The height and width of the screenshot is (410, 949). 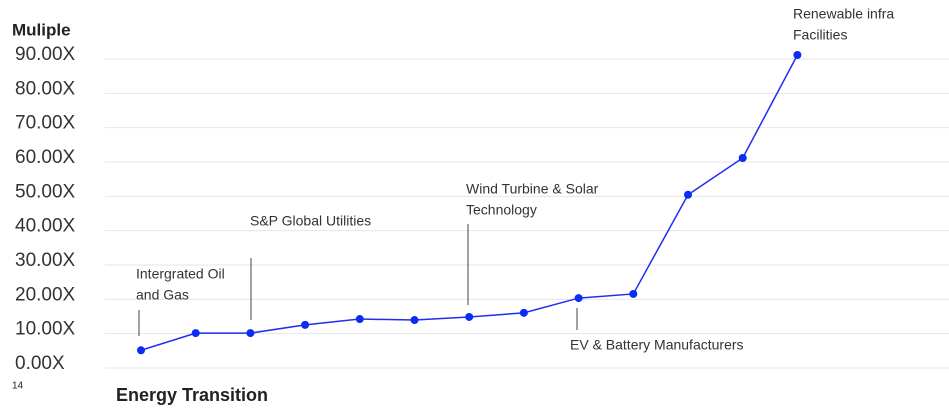 What do you see at coordinates (45, 329) in the screenshot?
I see `y-tick-label: 10.00X` at bounding box center [45, 329].